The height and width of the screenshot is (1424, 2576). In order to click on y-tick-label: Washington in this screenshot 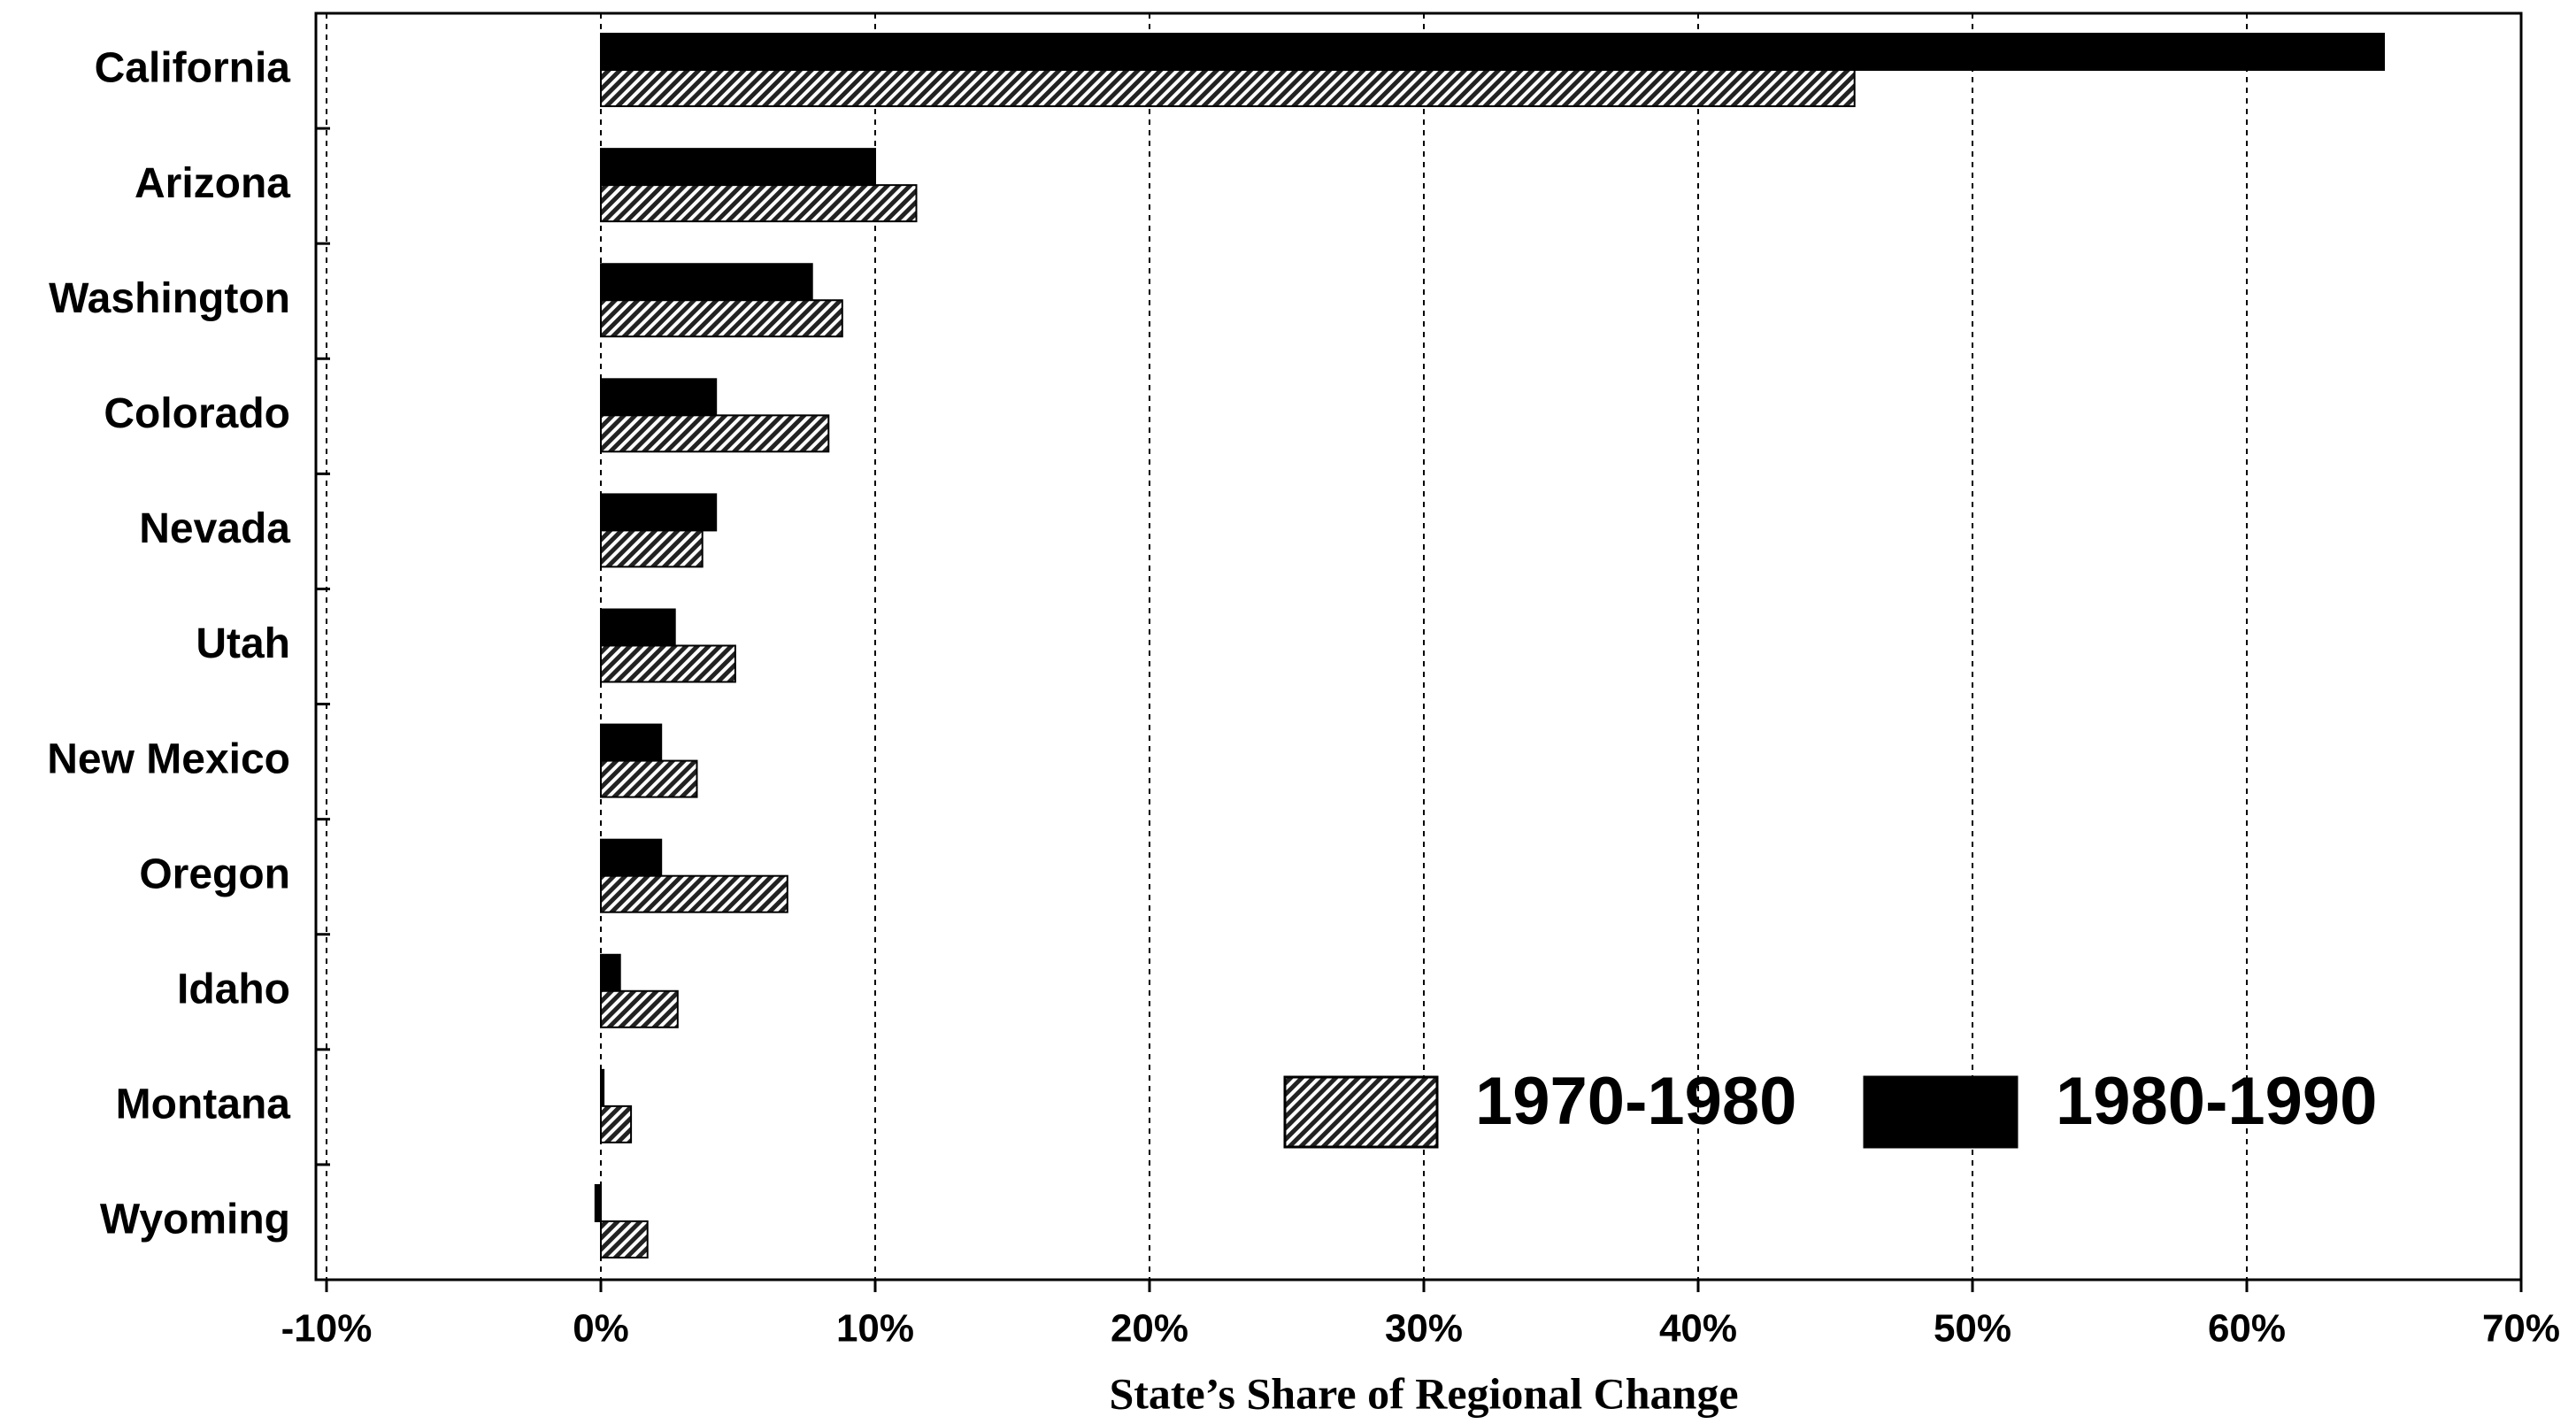, I will do `click(169, 298)`.